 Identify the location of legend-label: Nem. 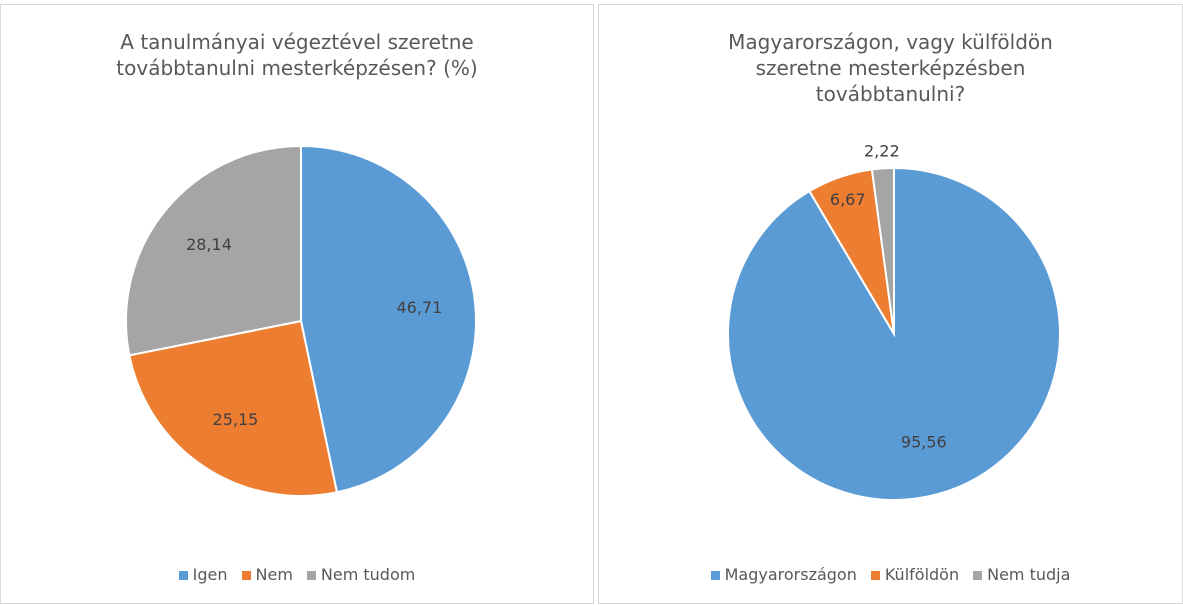
(274, 574).